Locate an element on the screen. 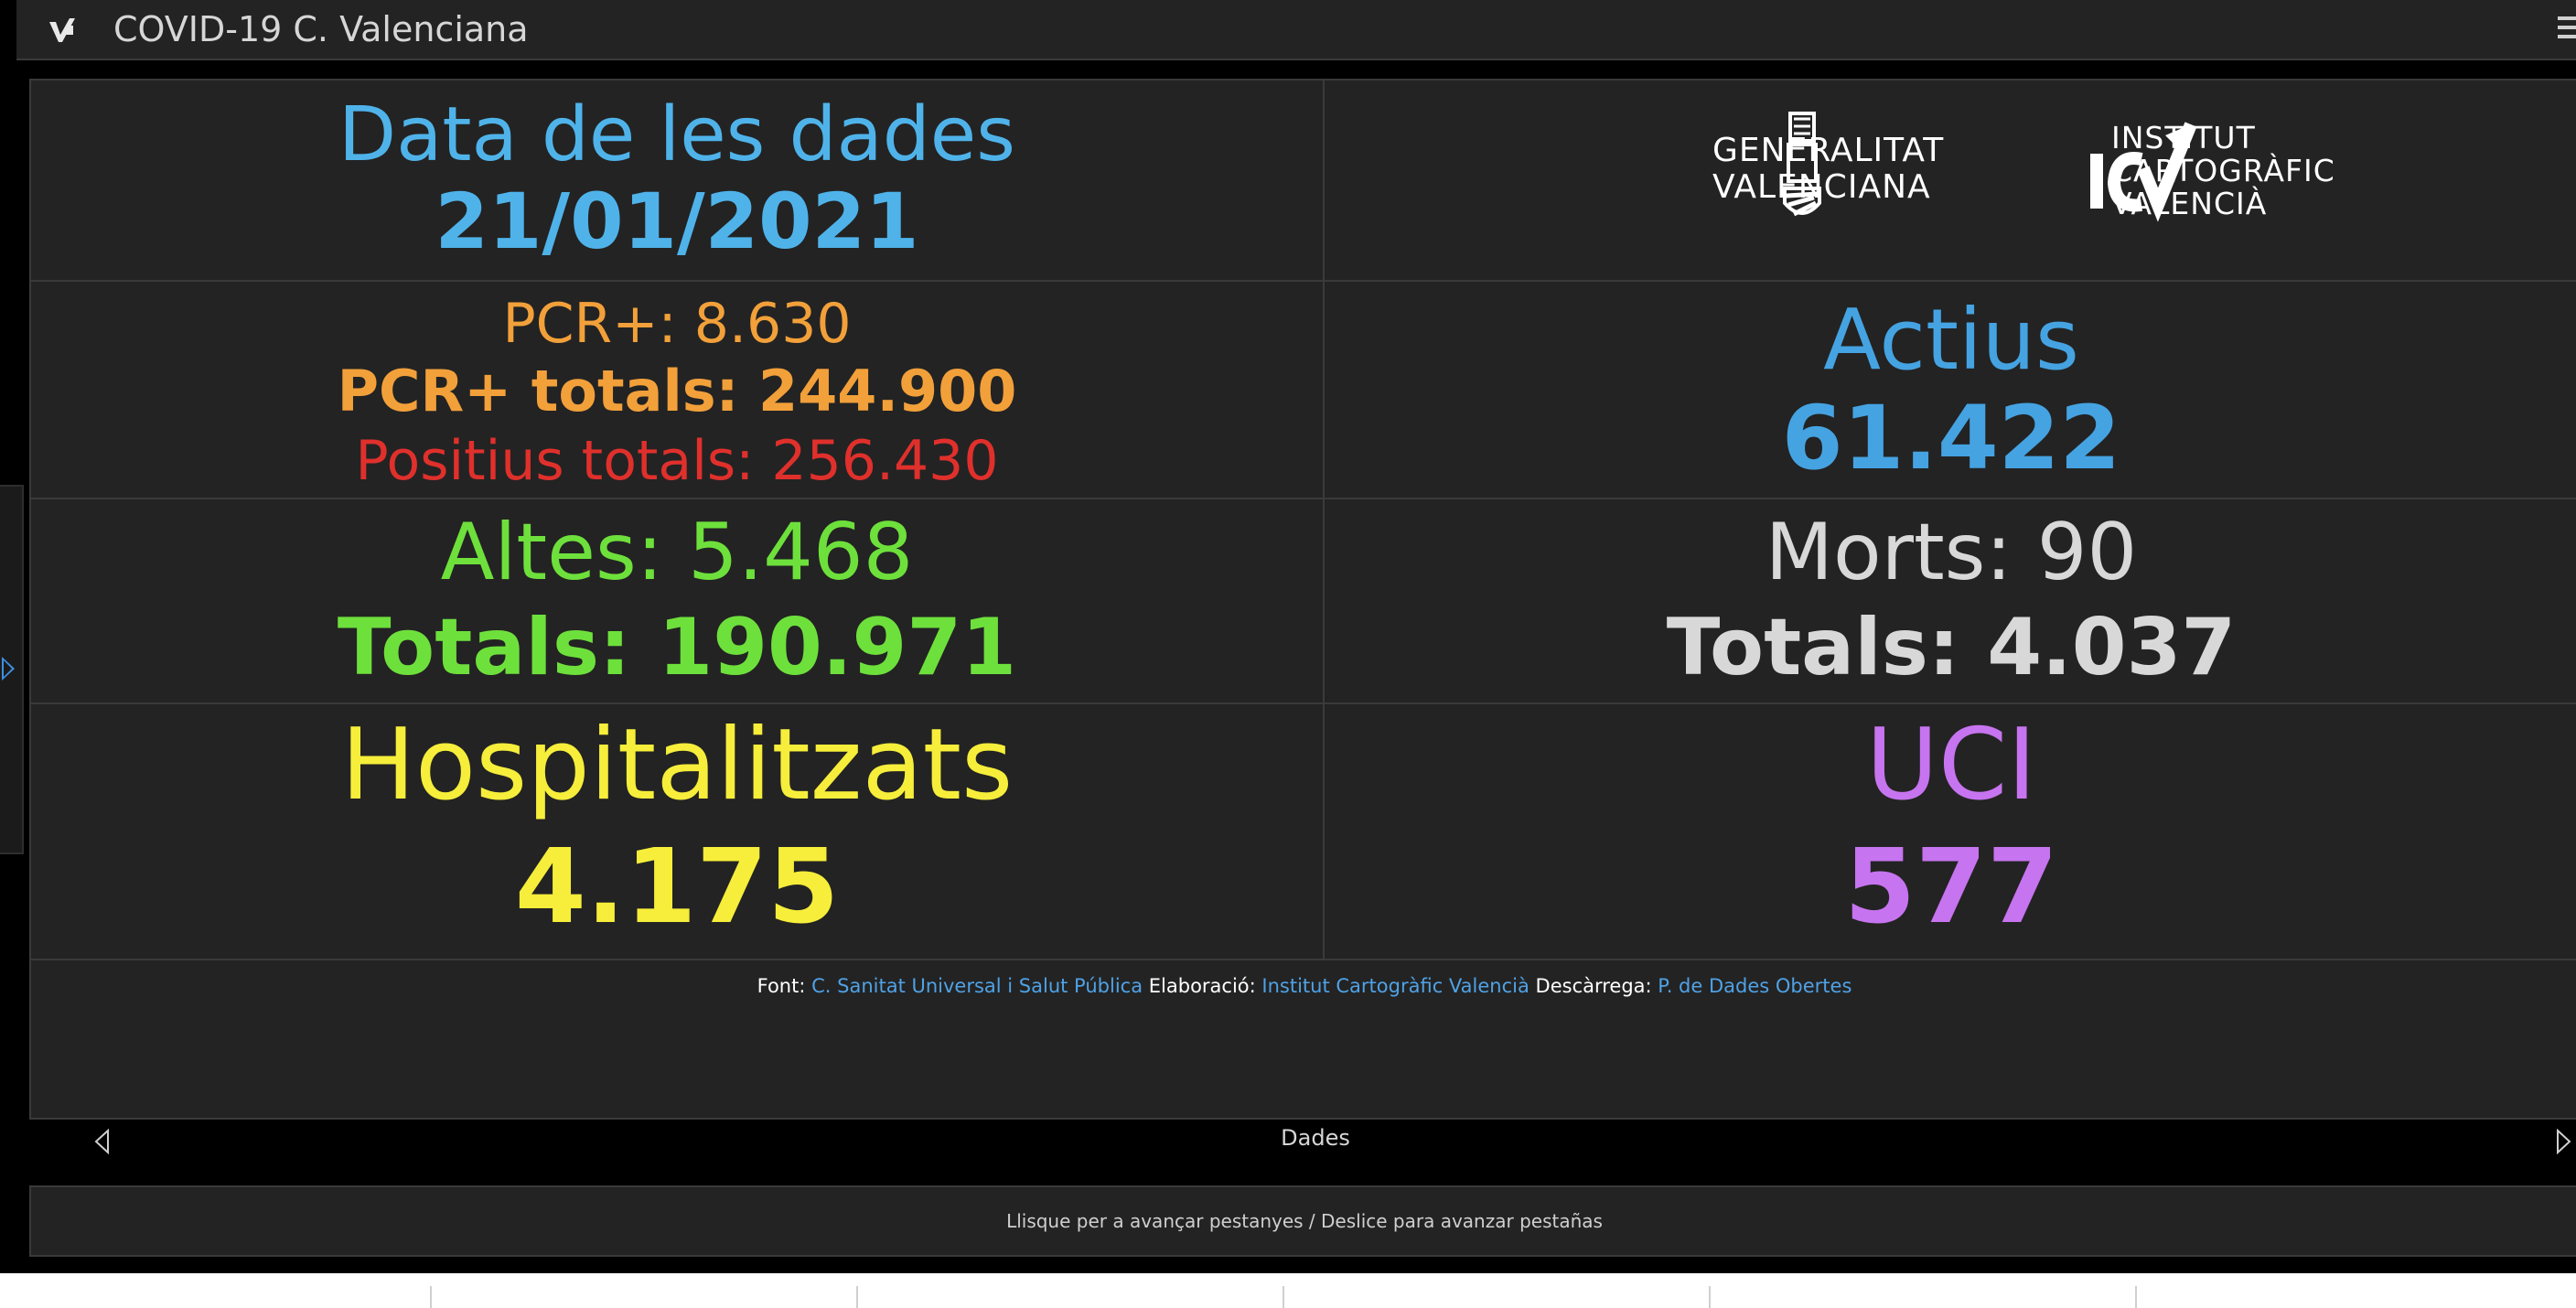 The image size is (2576, 1308). positives-total: Positius totals: 256.430 is located at coordinates (677, 461).